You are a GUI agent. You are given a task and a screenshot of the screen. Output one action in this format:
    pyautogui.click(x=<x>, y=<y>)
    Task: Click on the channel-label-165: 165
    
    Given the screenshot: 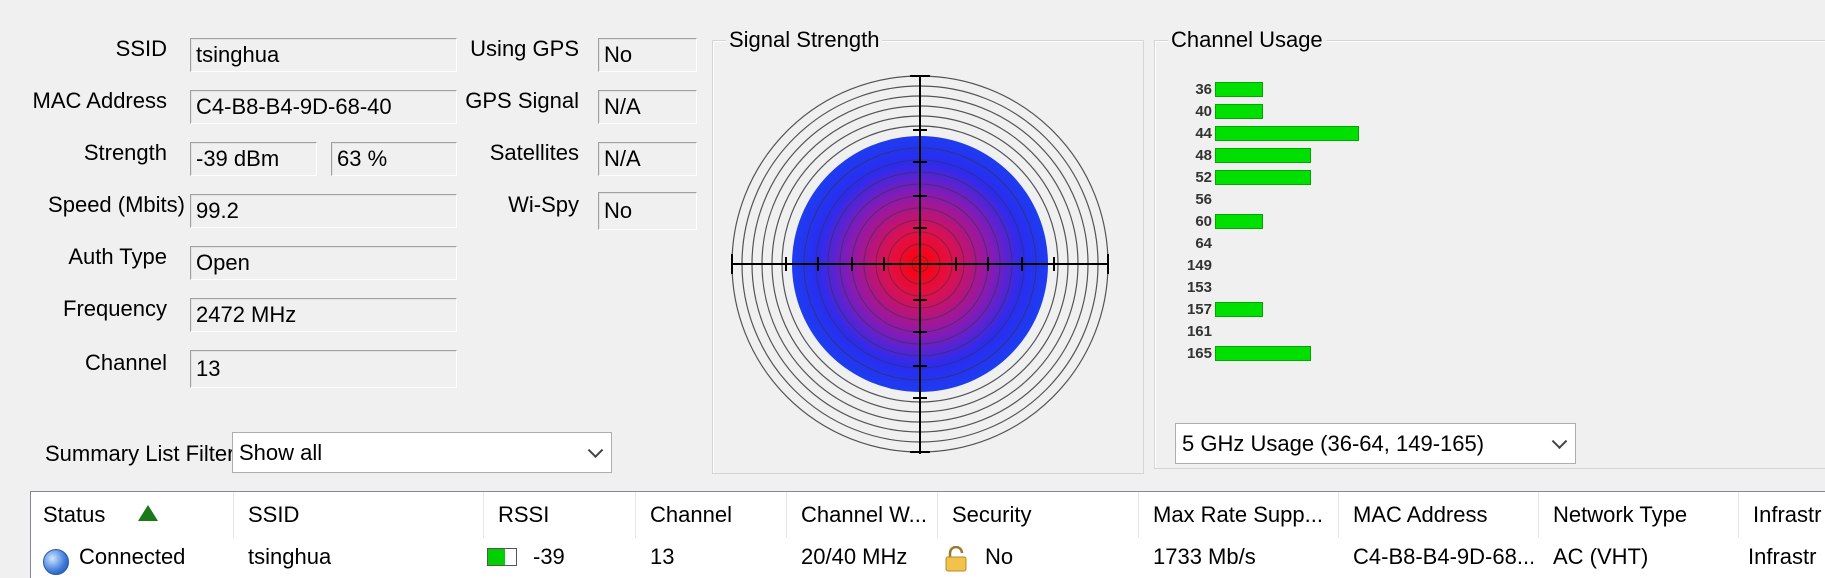 What is the action you would take?
    pyautogui.click(x=1199, y=353)
    